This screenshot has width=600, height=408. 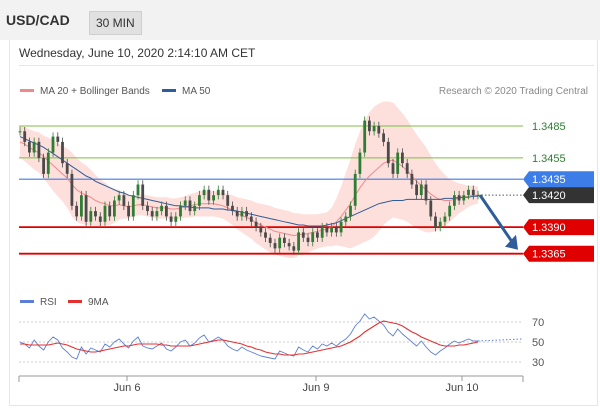 What do you see at coordinates (511, 242) in the screenshot?
I see `forecast-arrow-head` at bounding box center [511, 242].